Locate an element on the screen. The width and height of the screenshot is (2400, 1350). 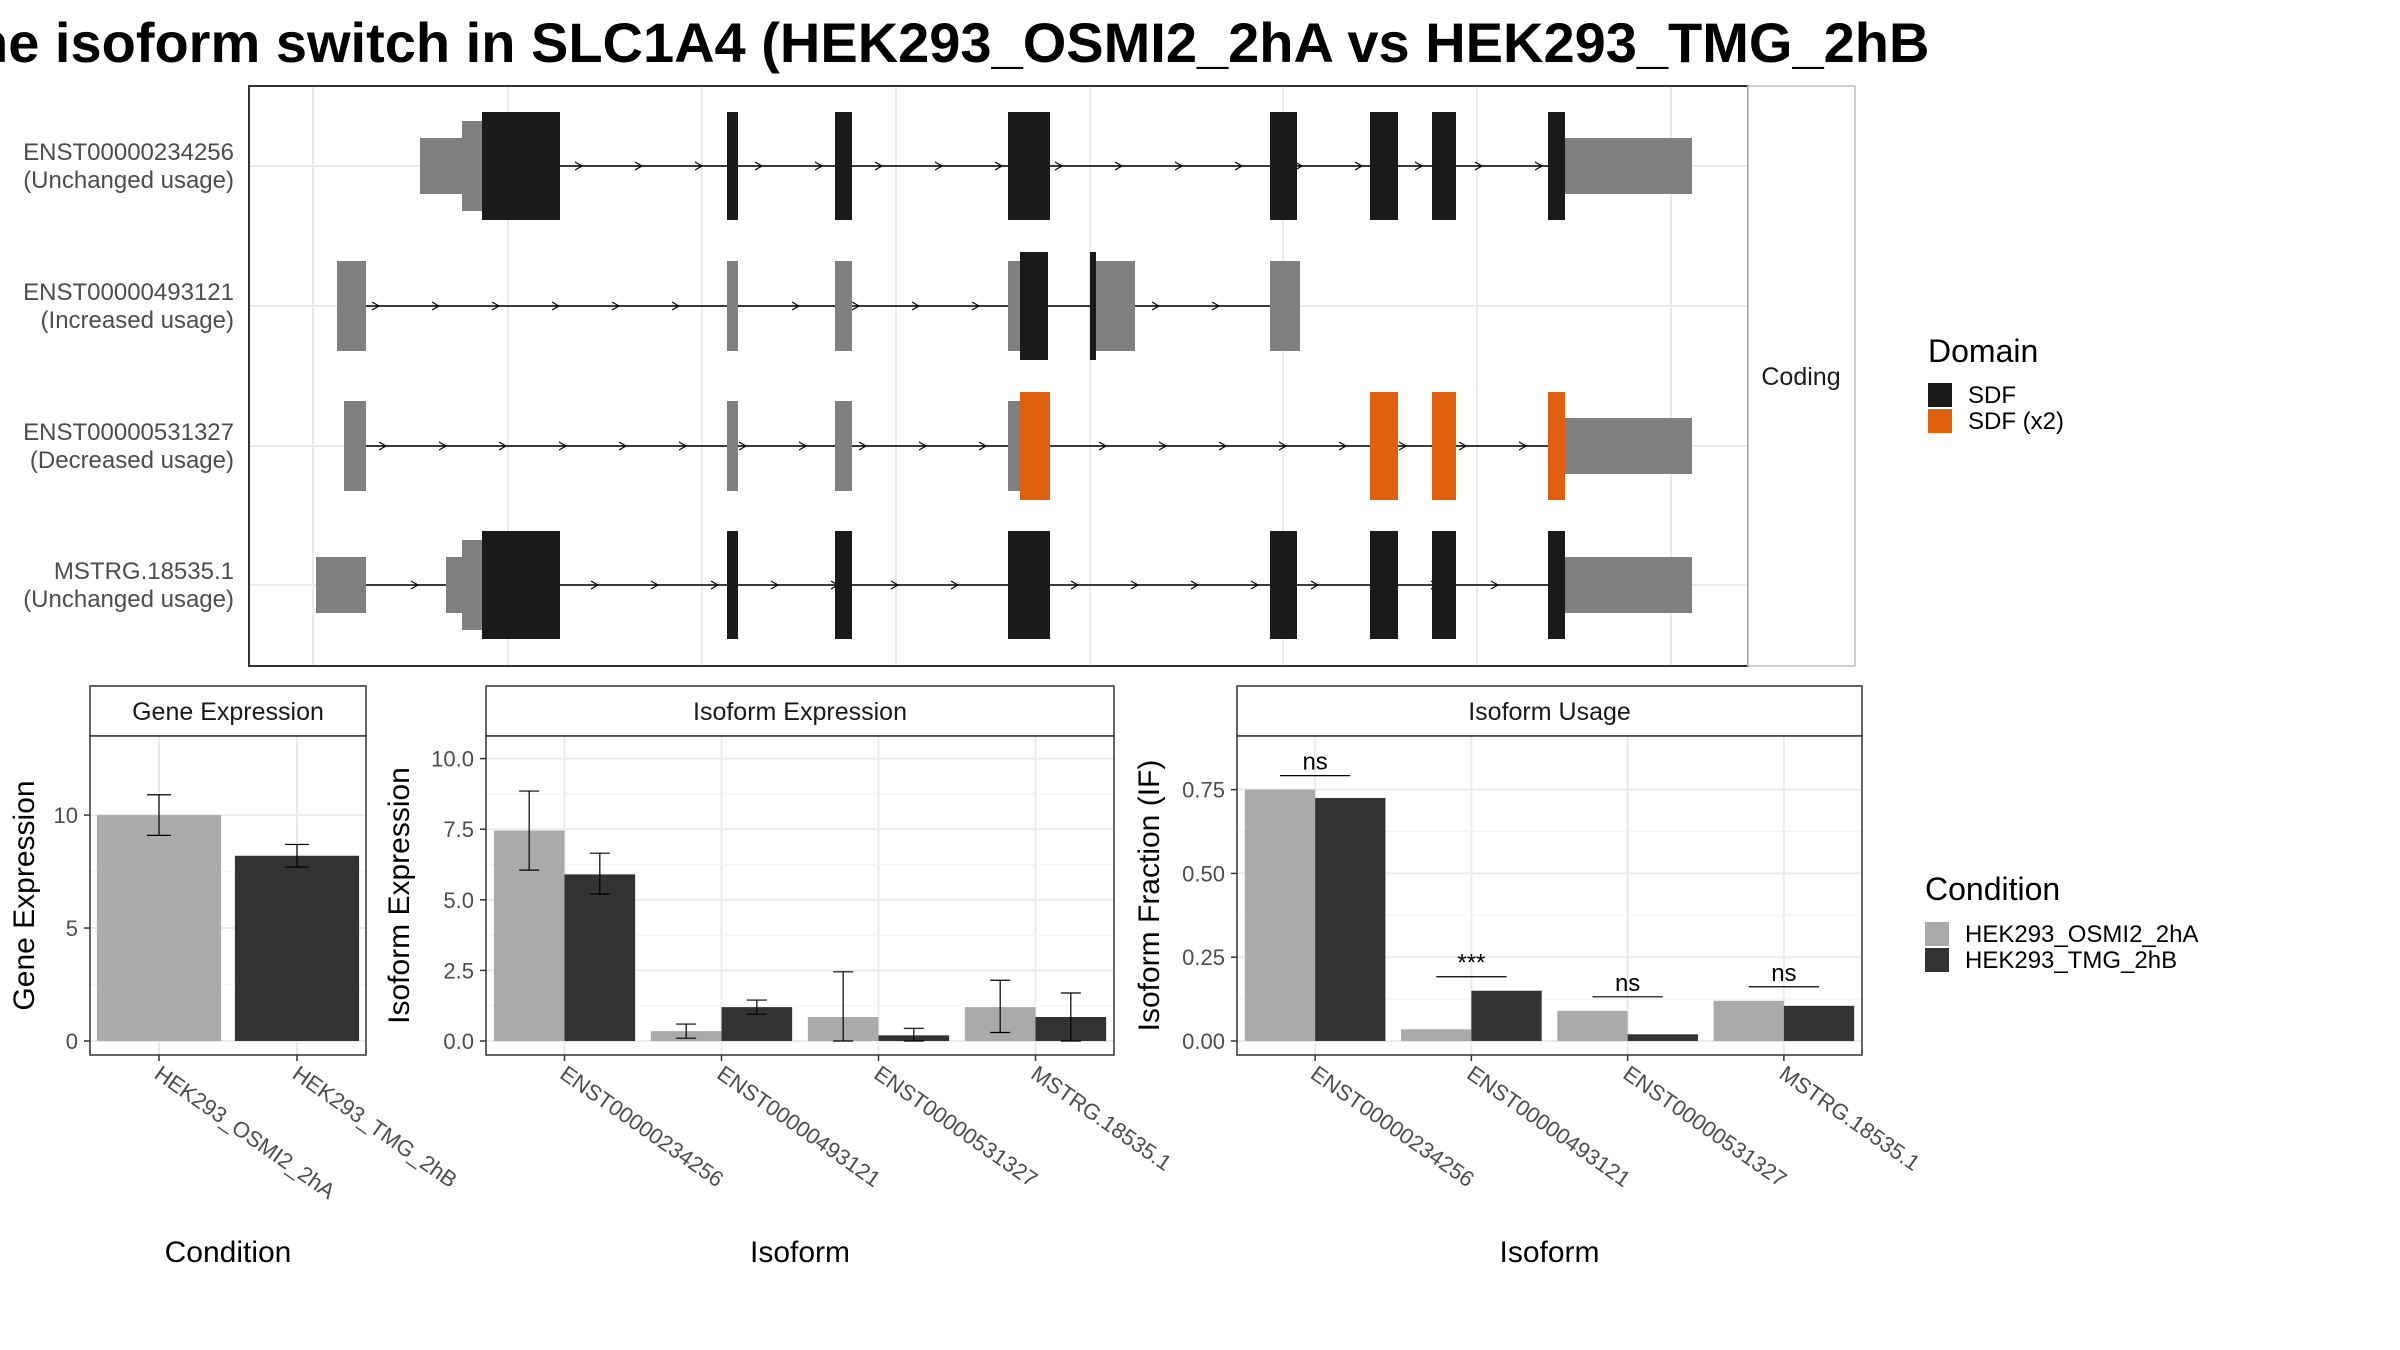
significance-label: ns is located at coordinates (1314, 762).